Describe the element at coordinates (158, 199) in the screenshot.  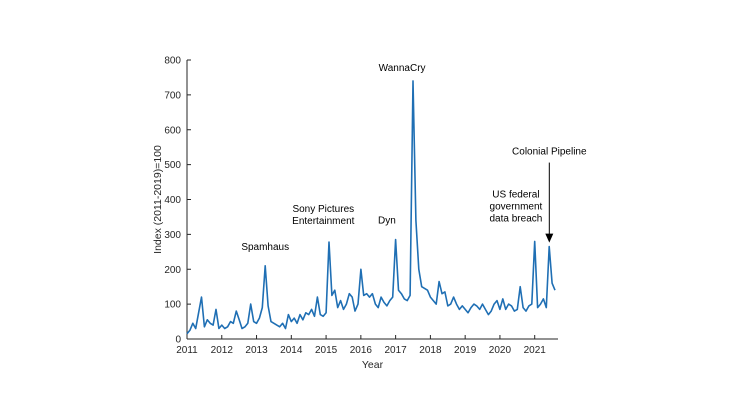
I see `y-axis-label: Index (2011-2019)=100` at that location.